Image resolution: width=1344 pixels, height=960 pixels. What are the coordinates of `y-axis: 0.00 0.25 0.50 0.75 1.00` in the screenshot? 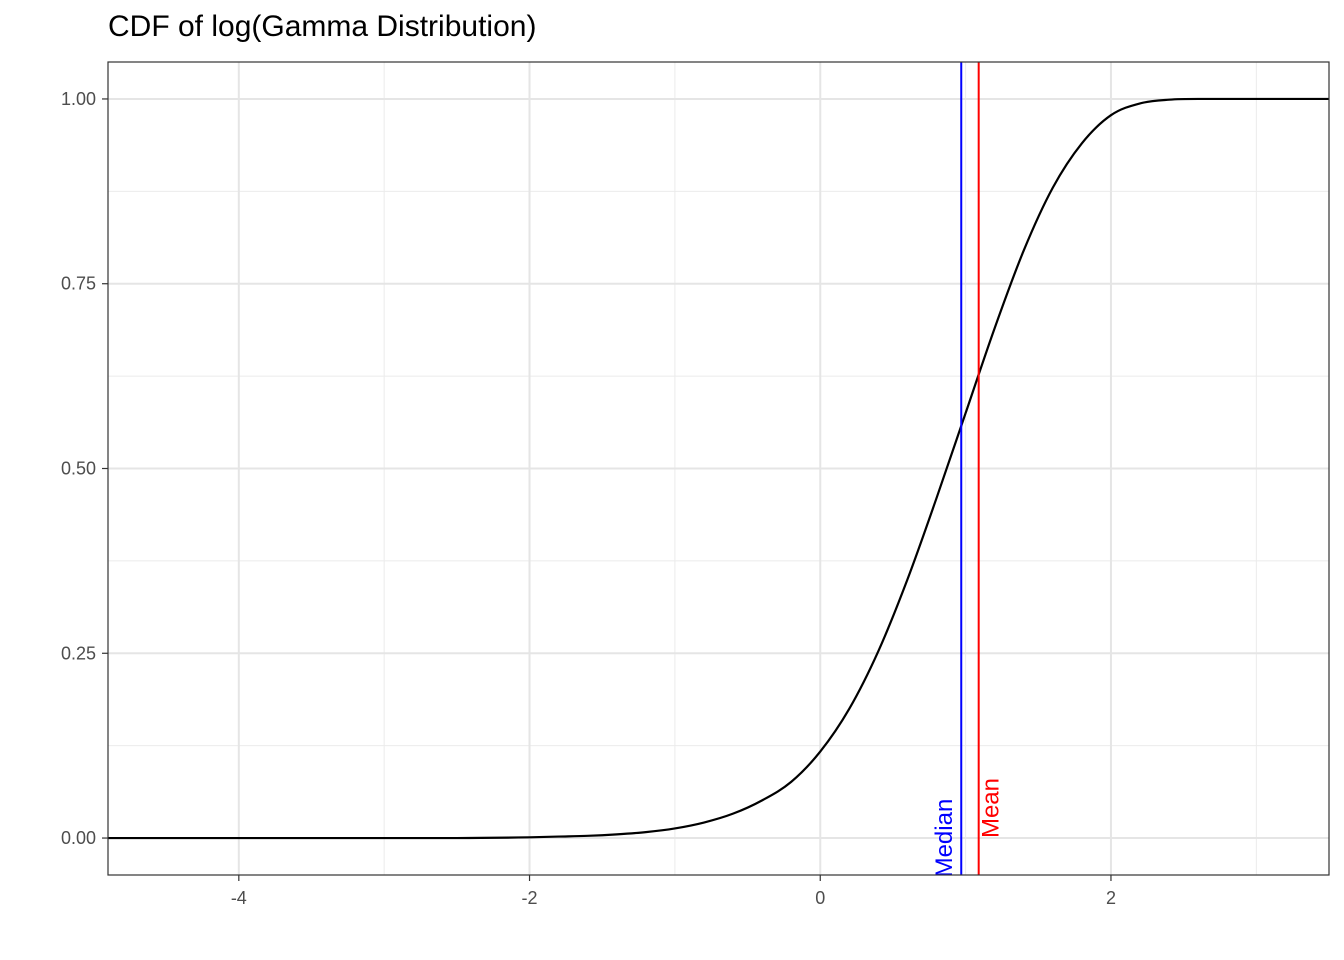 It's located at (84, 468).